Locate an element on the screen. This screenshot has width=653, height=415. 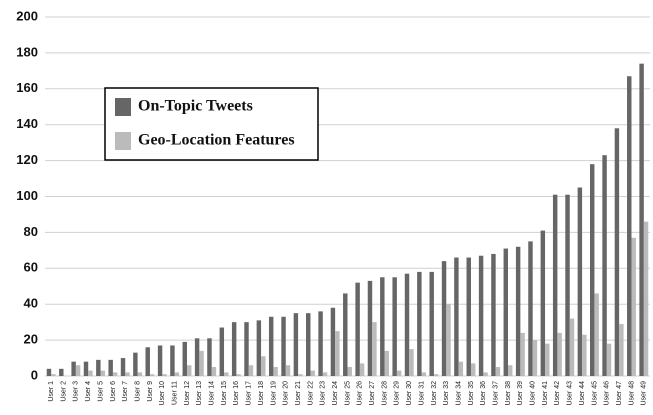
y-tick-label: 40 is located at coordinates (31, 303).